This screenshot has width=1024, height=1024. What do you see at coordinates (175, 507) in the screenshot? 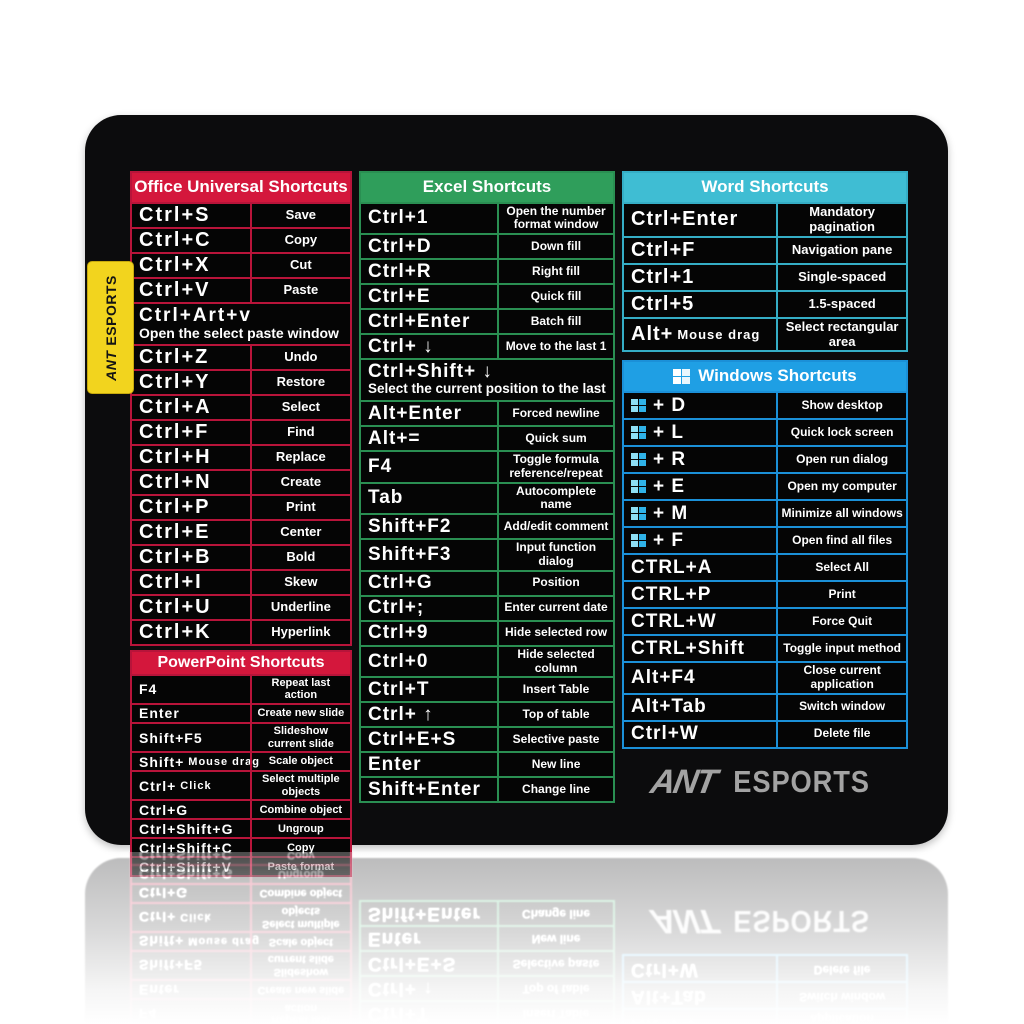
I see `shortcut-key: Ctrl+P` at bounding box center [175, 507].